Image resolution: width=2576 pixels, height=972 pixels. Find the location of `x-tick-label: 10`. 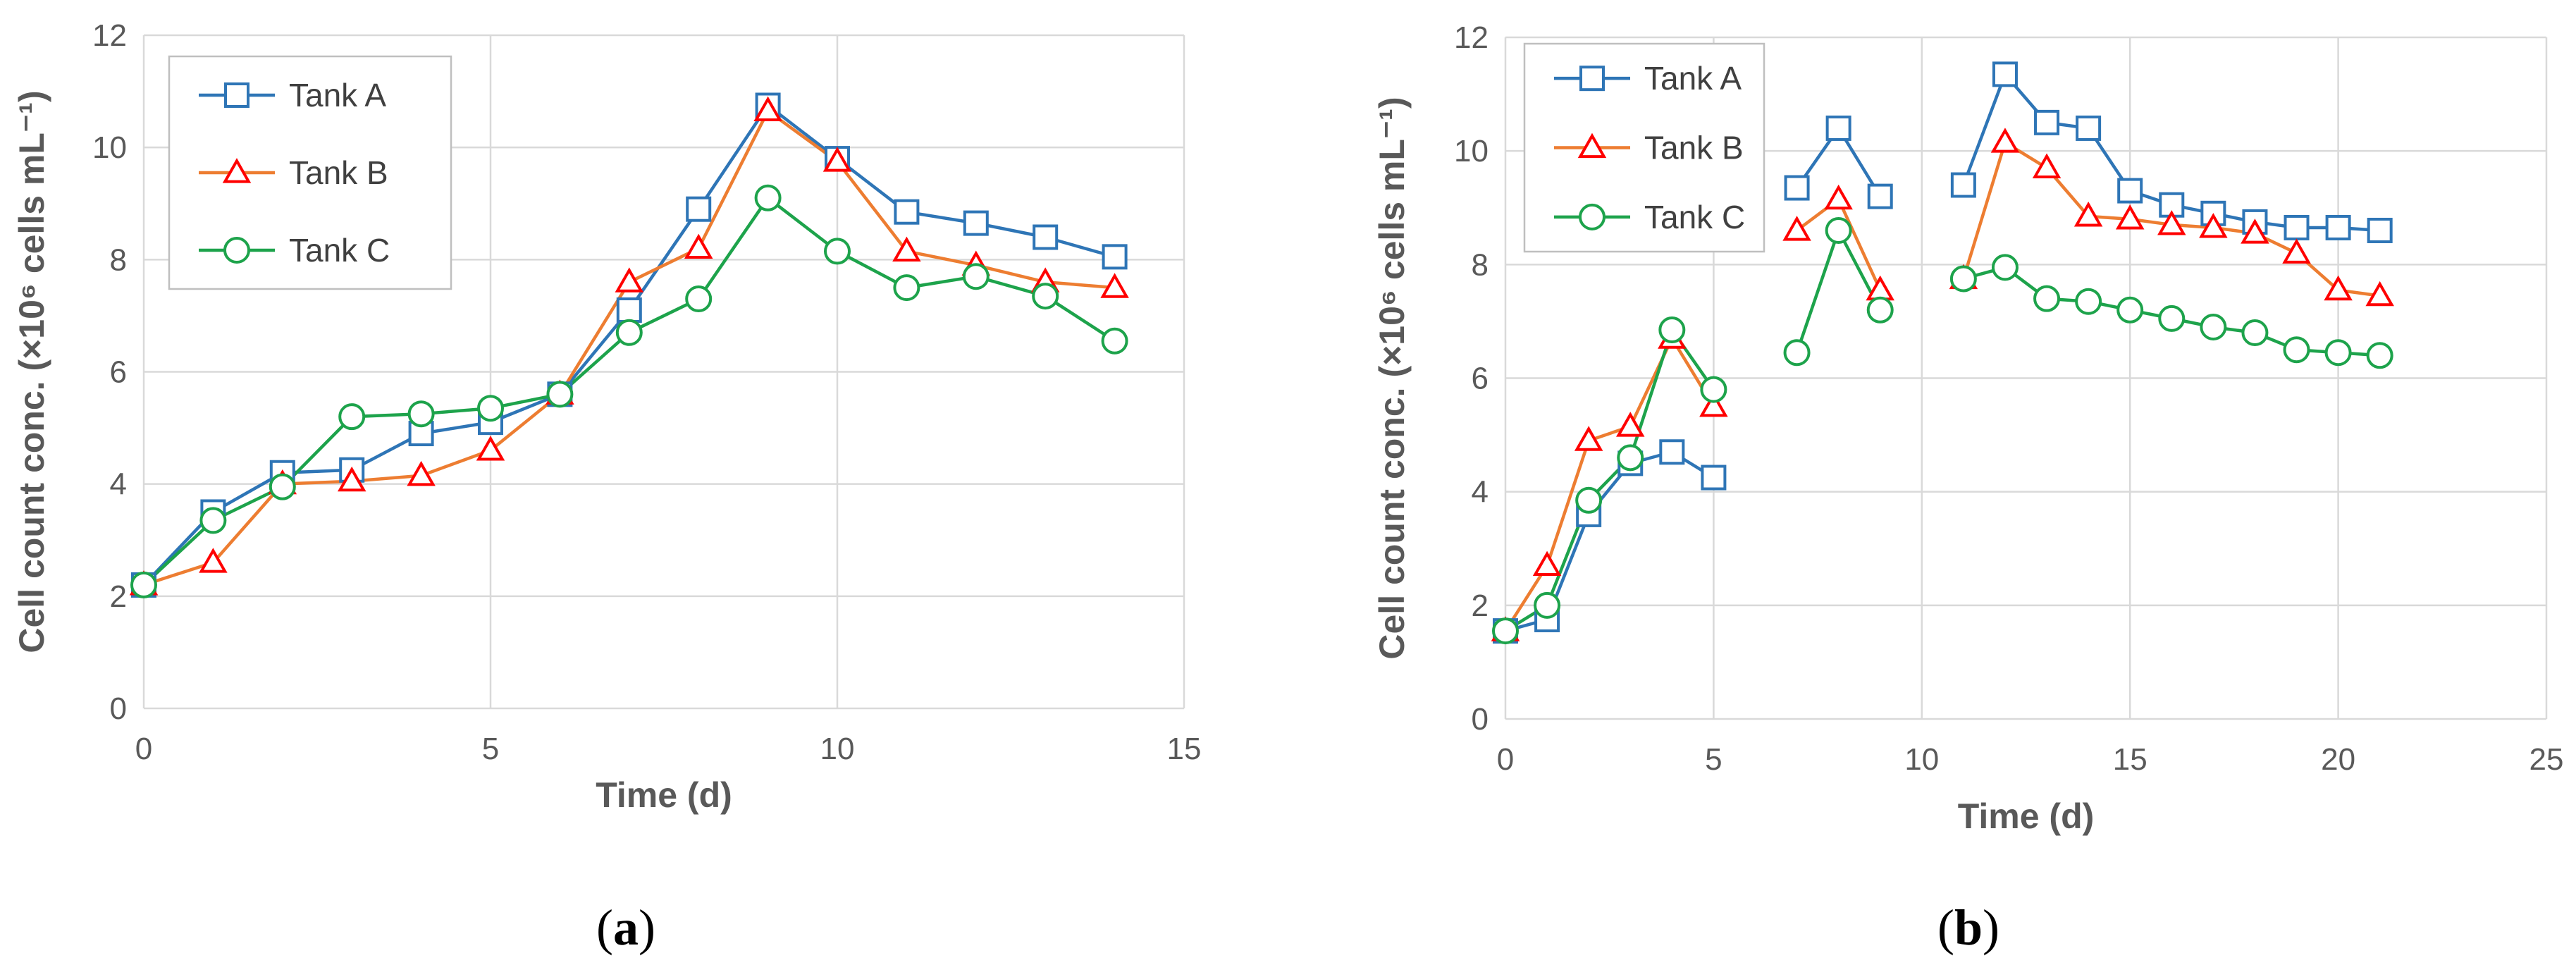

x-tick-label: 10 is located at coordinates (1921, 760).